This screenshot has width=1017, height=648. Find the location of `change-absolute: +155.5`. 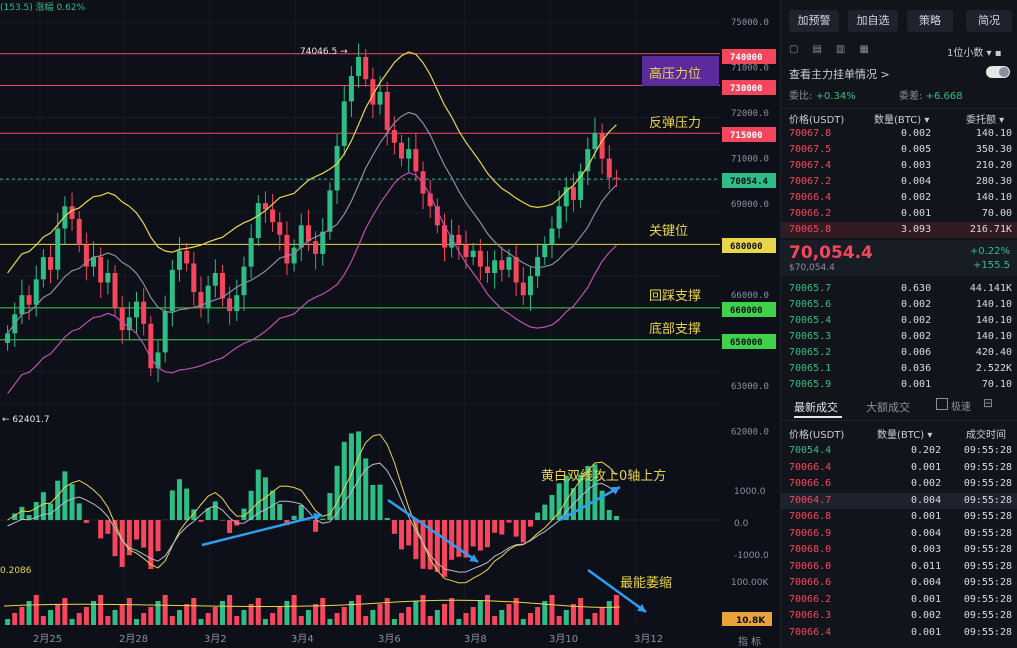

change-absolute: +155.5 is located at coordinates (991, 265).